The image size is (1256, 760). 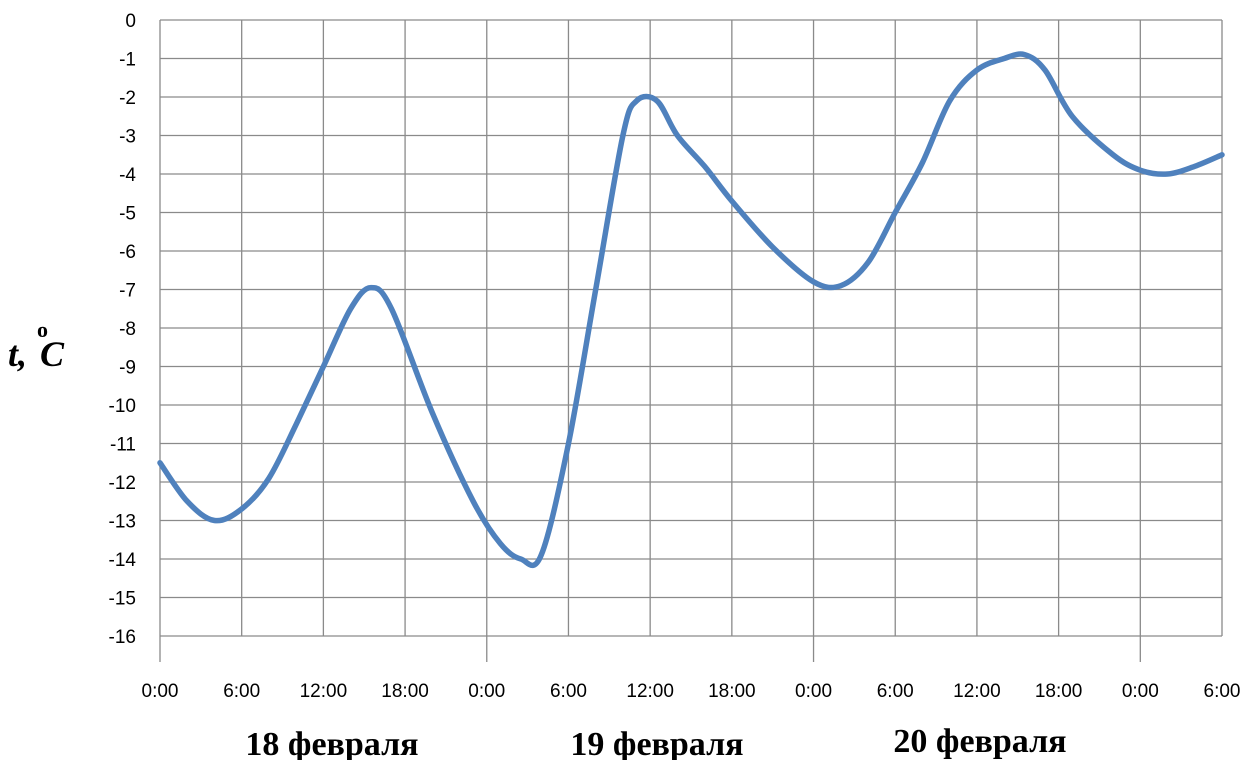 What do you see at coordinates (123, 560) in the screenshot?
I see `y-tick-label: -14` at bounding box center [123, 560].